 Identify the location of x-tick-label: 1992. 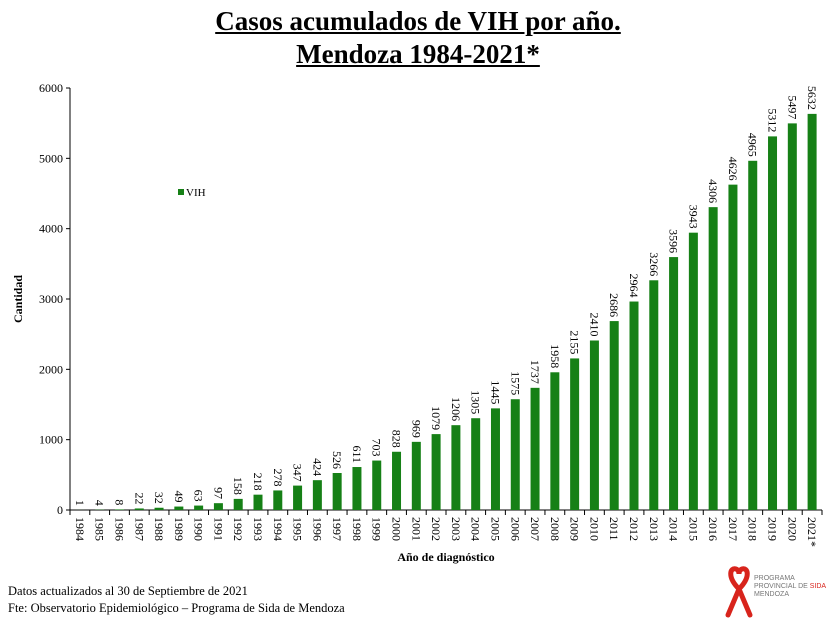
(238, 529).